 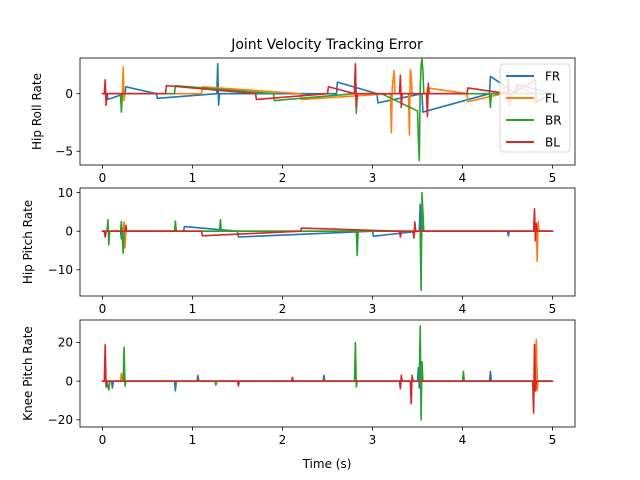 I want to click on panel-hip-roll-xtick-label-2: 2, so click(x=283, y=178).